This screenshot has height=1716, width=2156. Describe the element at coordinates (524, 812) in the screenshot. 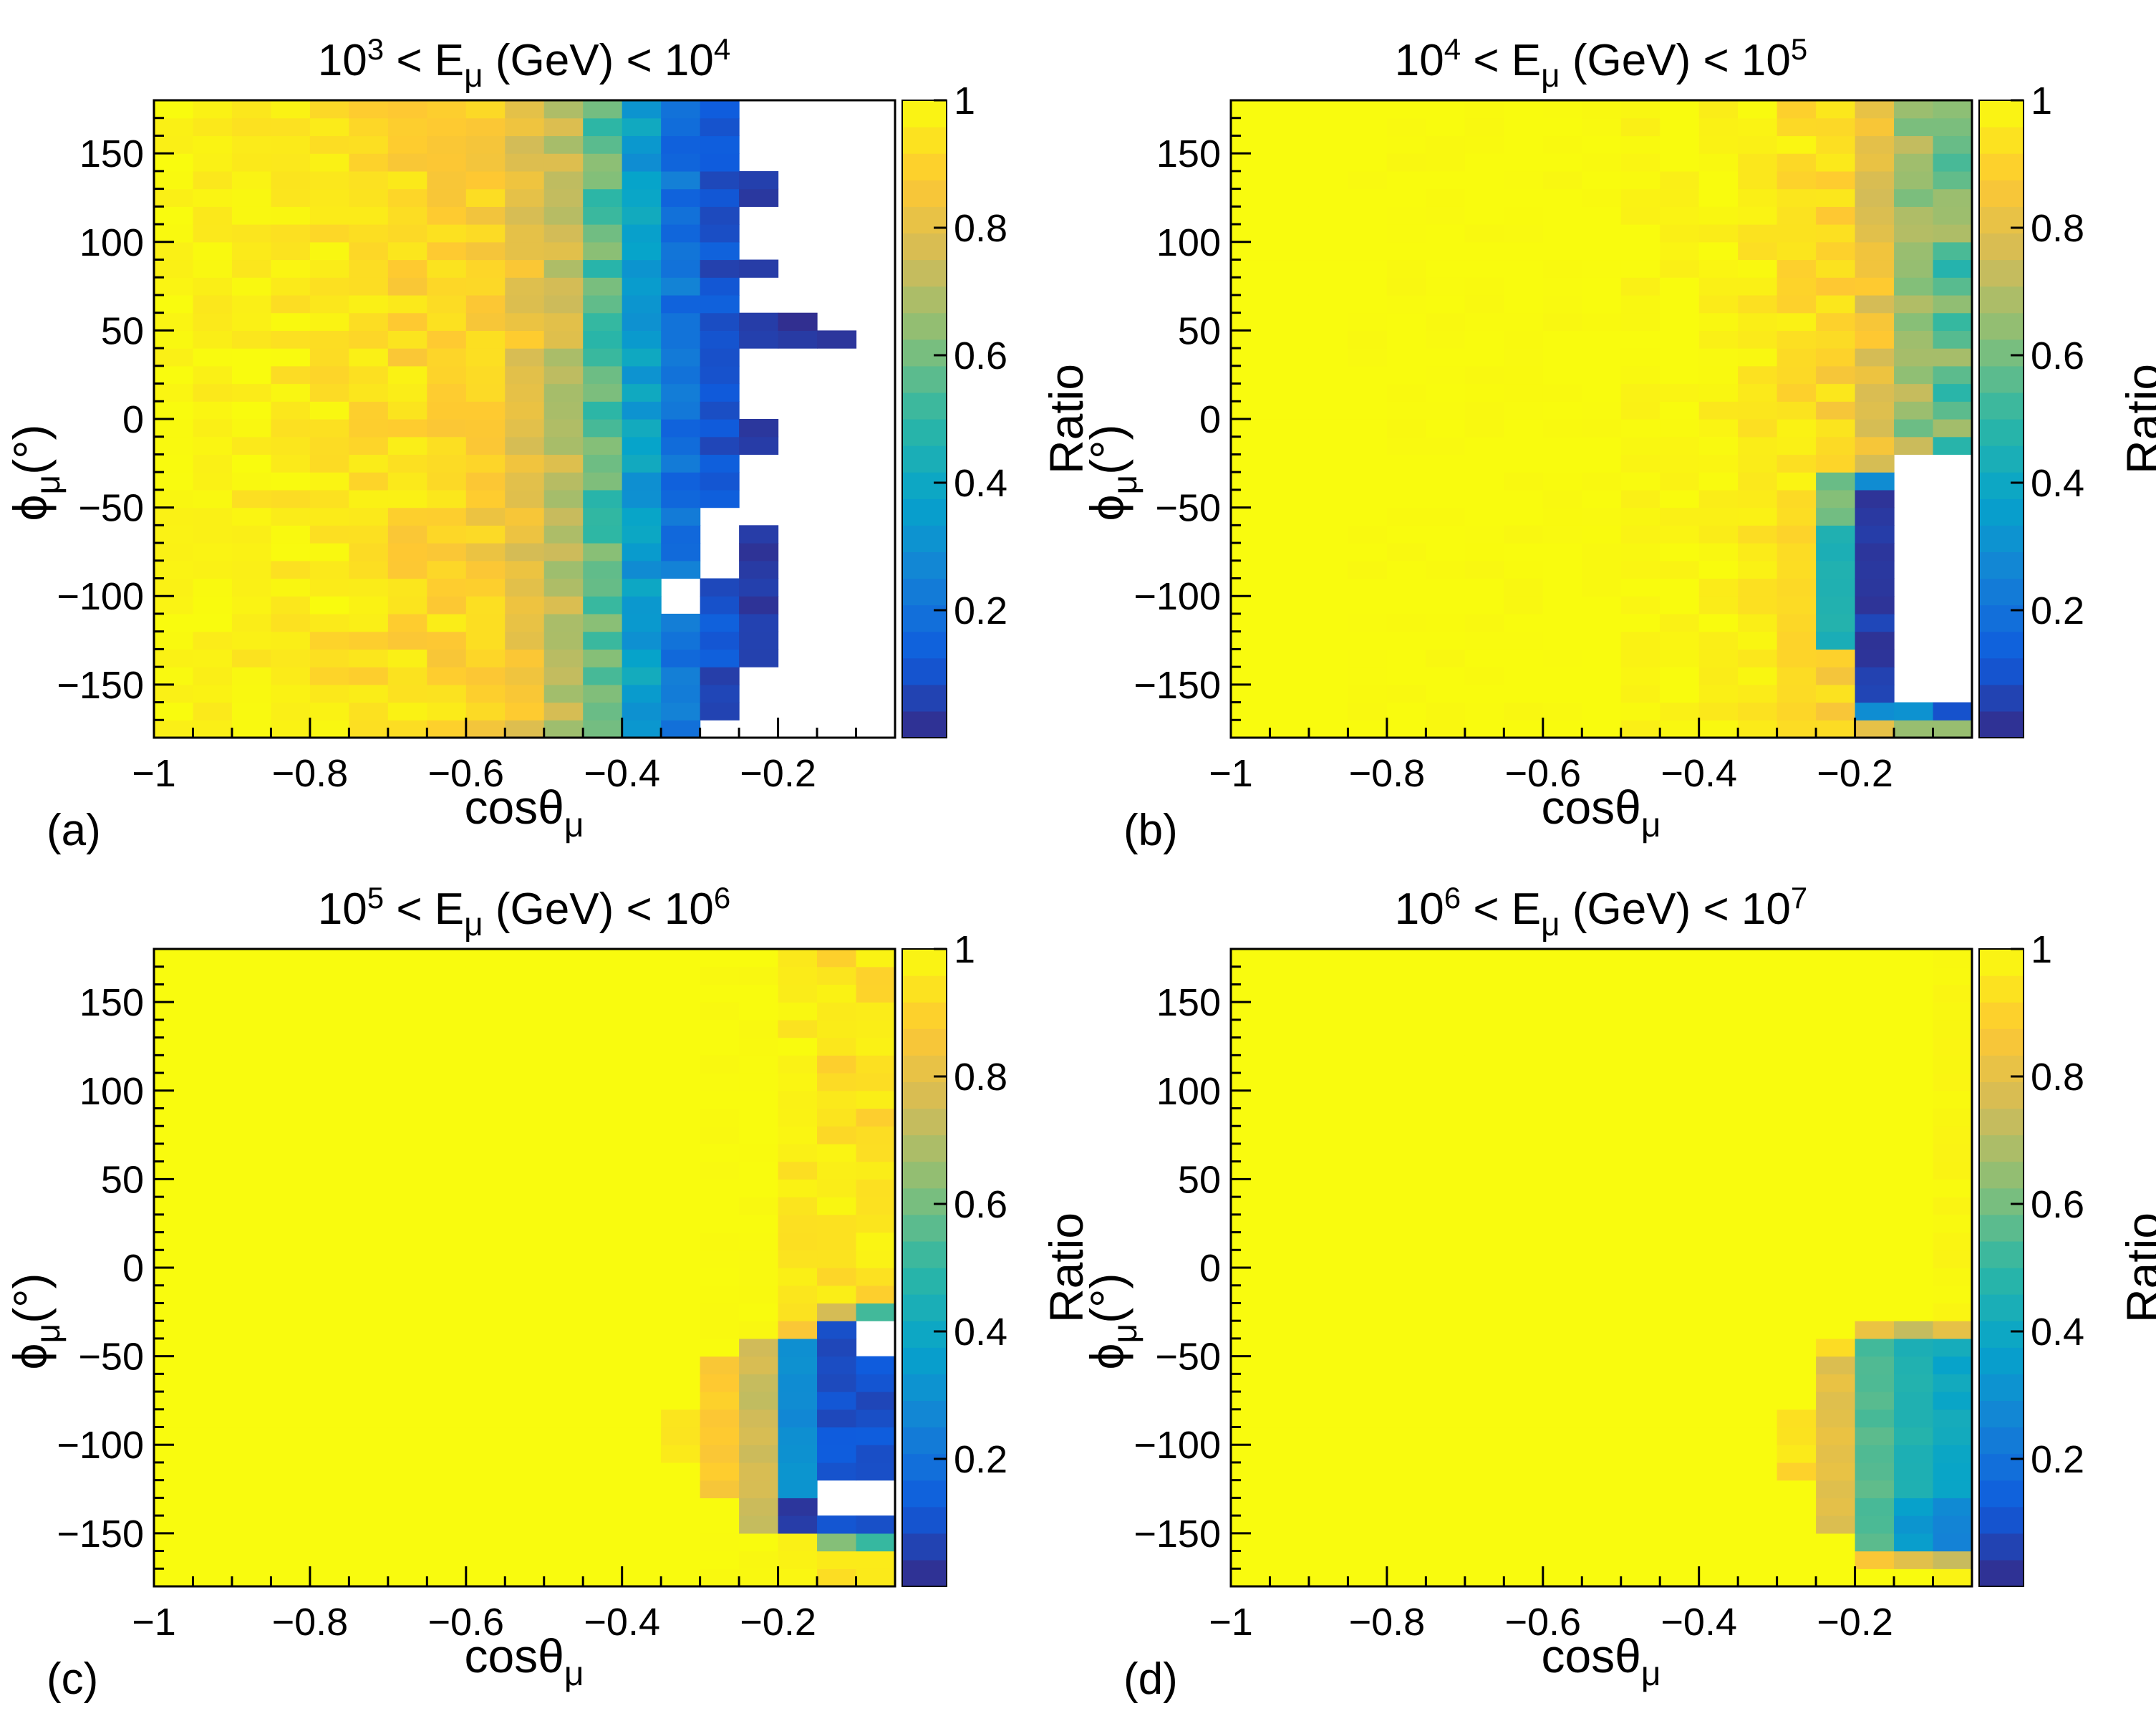

I see `x-axis-label-a: cosθμ` at that location.